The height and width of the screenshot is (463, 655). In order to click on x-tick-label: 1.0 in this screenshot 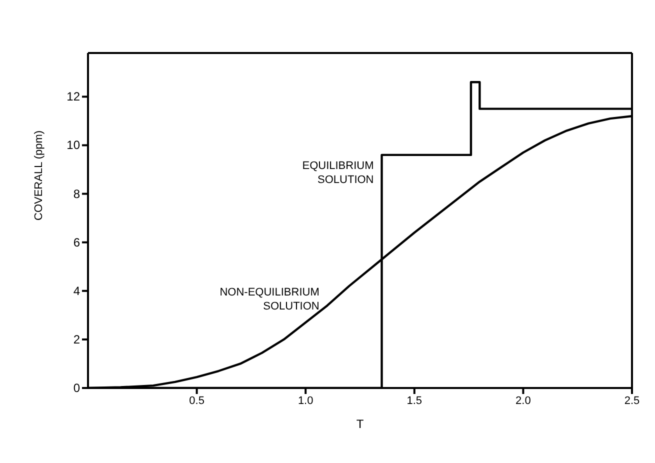, I will do `click(306, 400)`.